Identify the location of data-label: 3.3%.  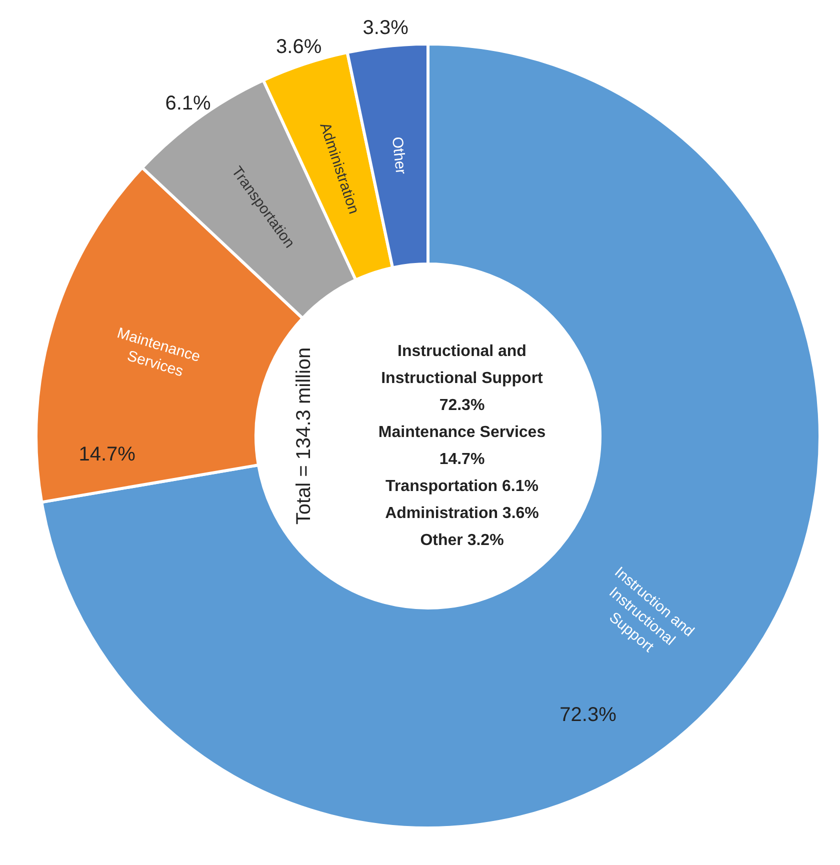
(385, 28).